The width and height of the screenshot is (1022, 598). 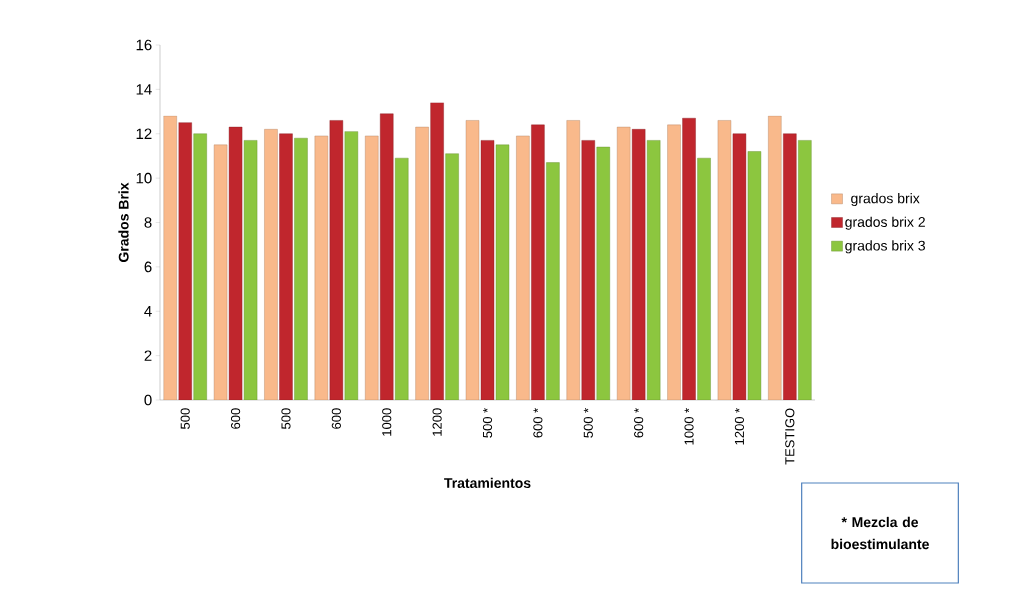 I want to click on y-tick-label: 6, so click(x=148, y=267).